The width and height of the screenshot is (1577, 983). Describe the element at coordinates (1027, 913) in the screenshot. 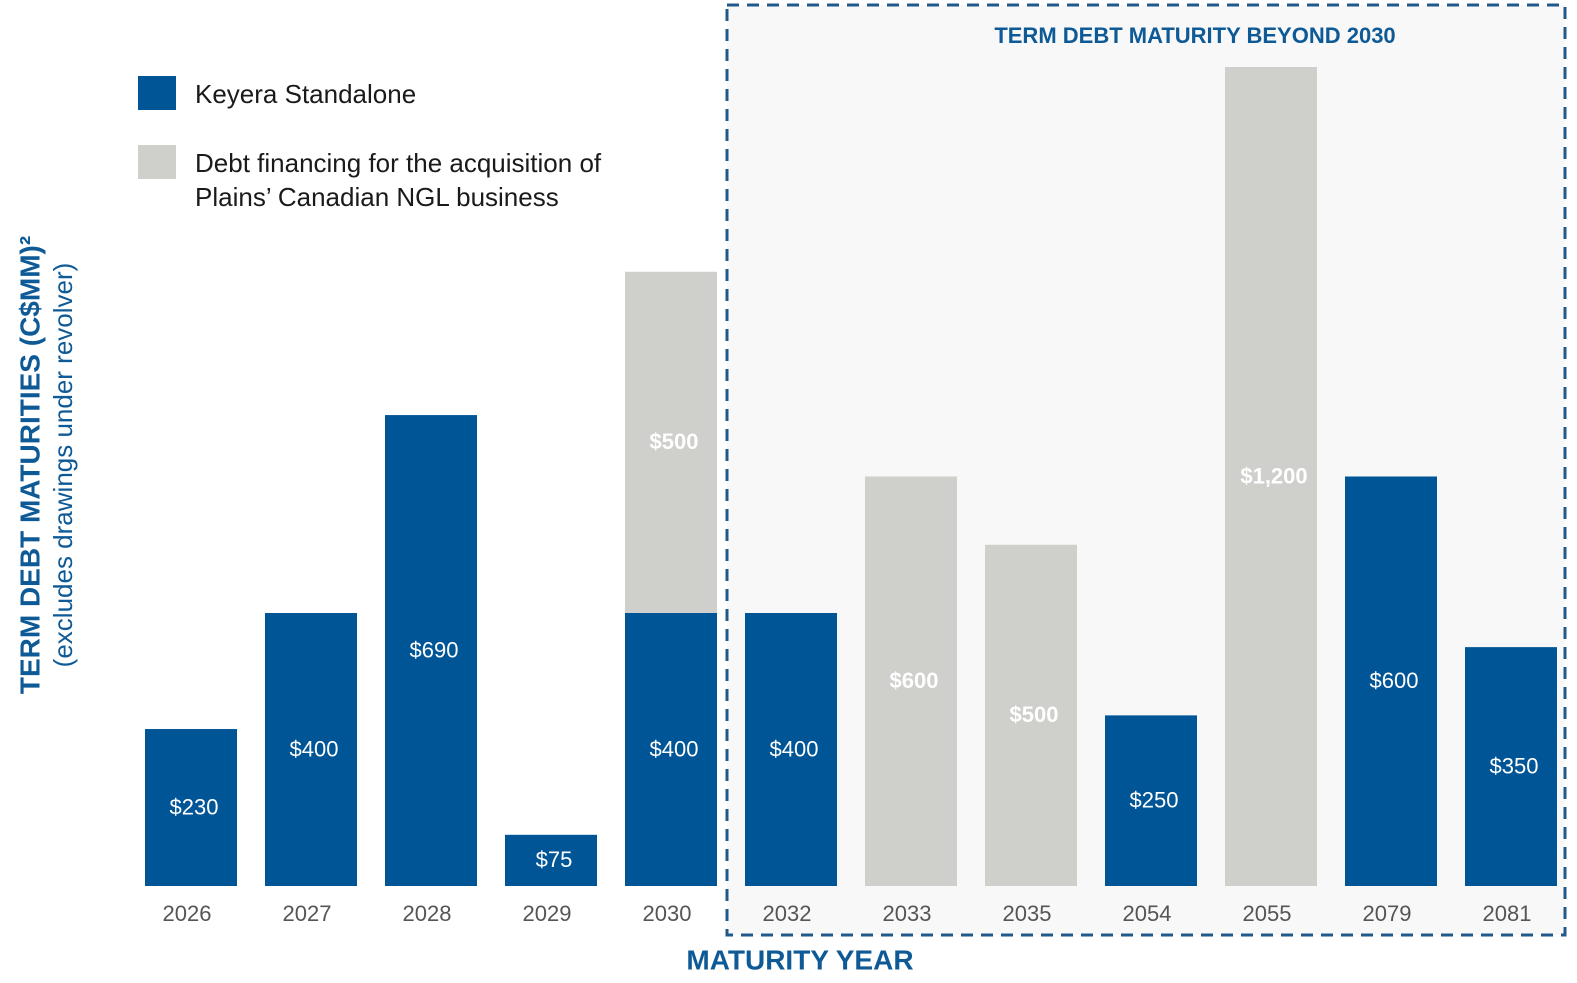

I see `x-tick-label: 2035` at that location.